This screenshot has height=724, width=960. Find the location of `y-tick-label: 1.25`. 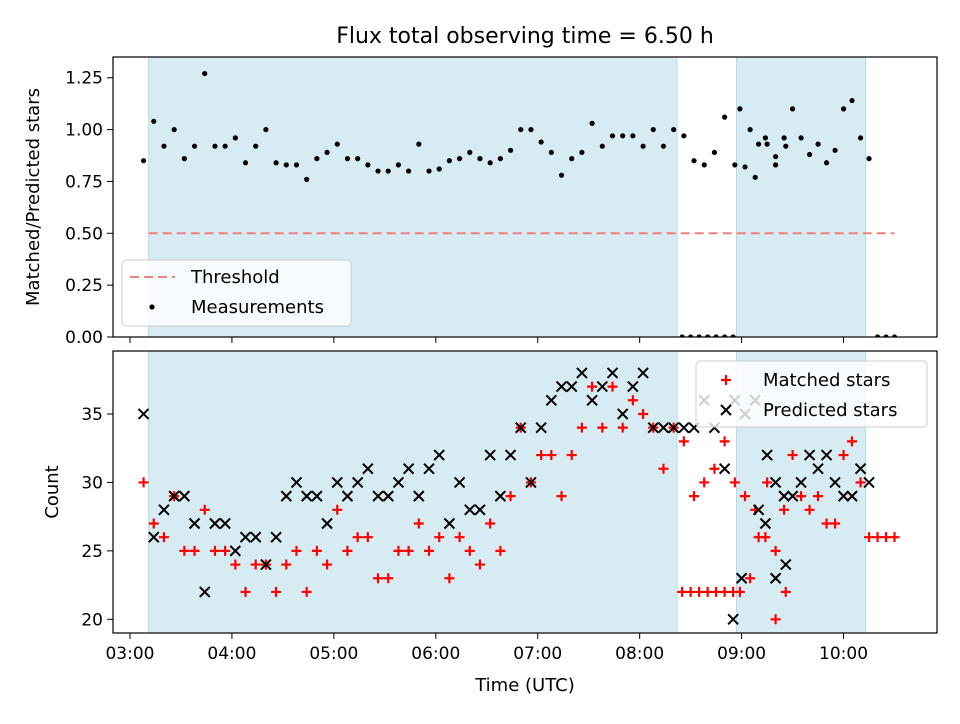

y-tick-label: 1.25 is located at coordinates (84, 79).